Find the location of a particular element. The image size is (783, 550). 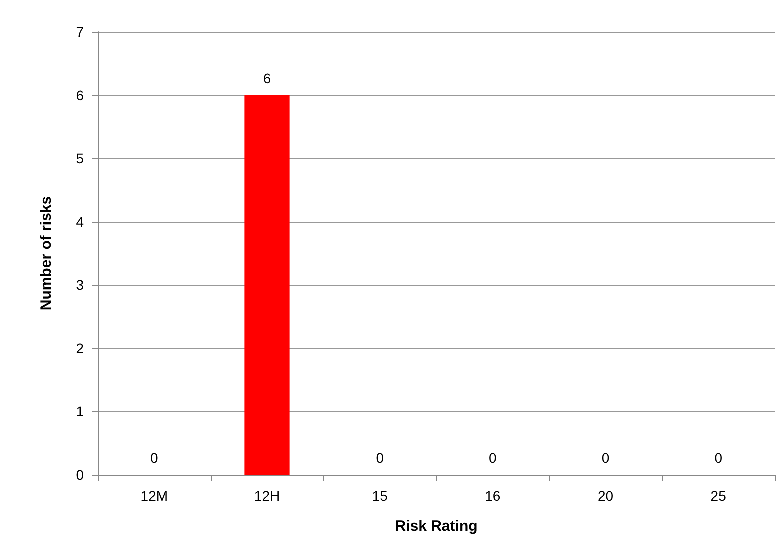

data-label: 6 is located at coordinates (267, 78).